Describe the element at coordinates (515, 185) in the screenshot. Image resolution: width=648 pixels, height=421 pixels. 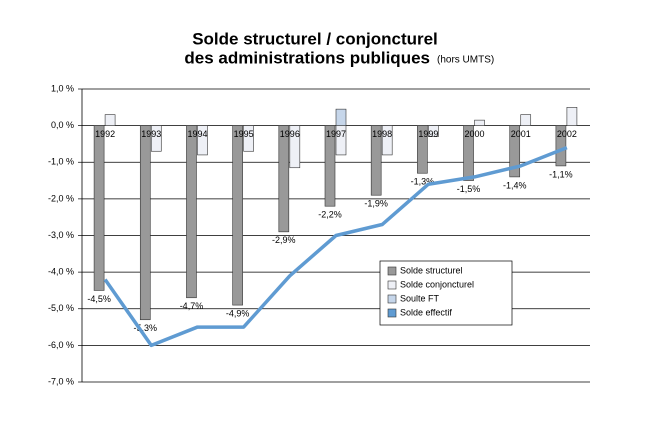
I see `data-label: -1,4%` at that location.